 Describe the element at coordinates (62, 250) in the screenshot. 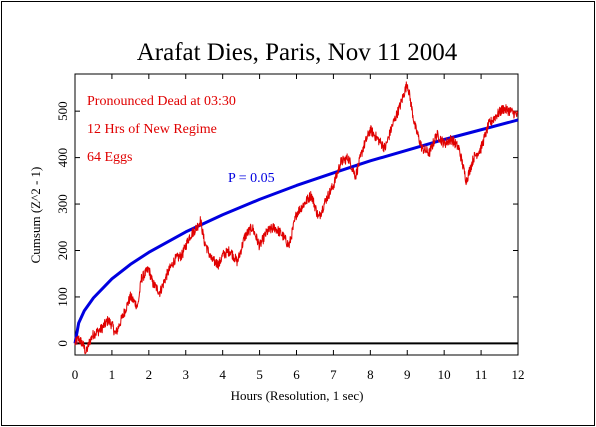

I see `y-tick-label: 200` at that location.